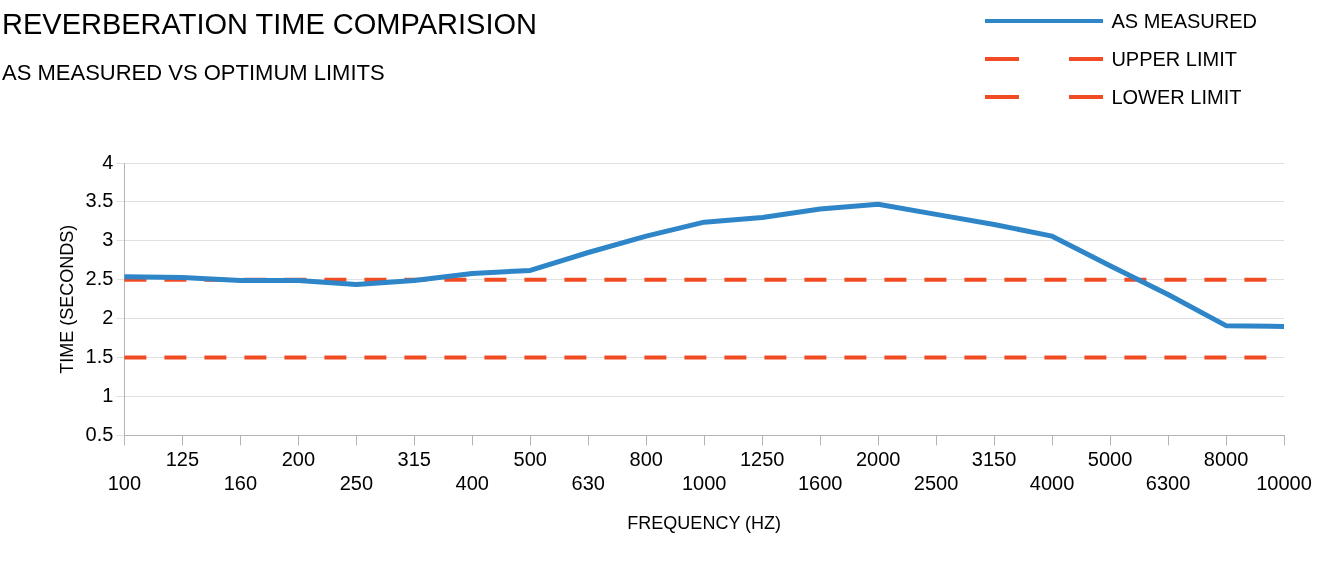 The width and height of the screenshot is (1325, 565). Describe the element at coordinates (269, 24) in the screenshot. I see `chart-title: REVERBERATION TIME COMPARISION` at that location.